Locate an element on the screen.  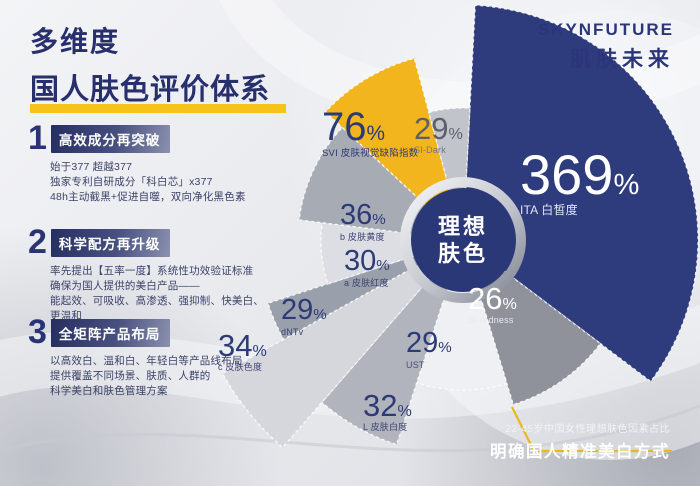
center-ring is located at coordinates (463, 240).